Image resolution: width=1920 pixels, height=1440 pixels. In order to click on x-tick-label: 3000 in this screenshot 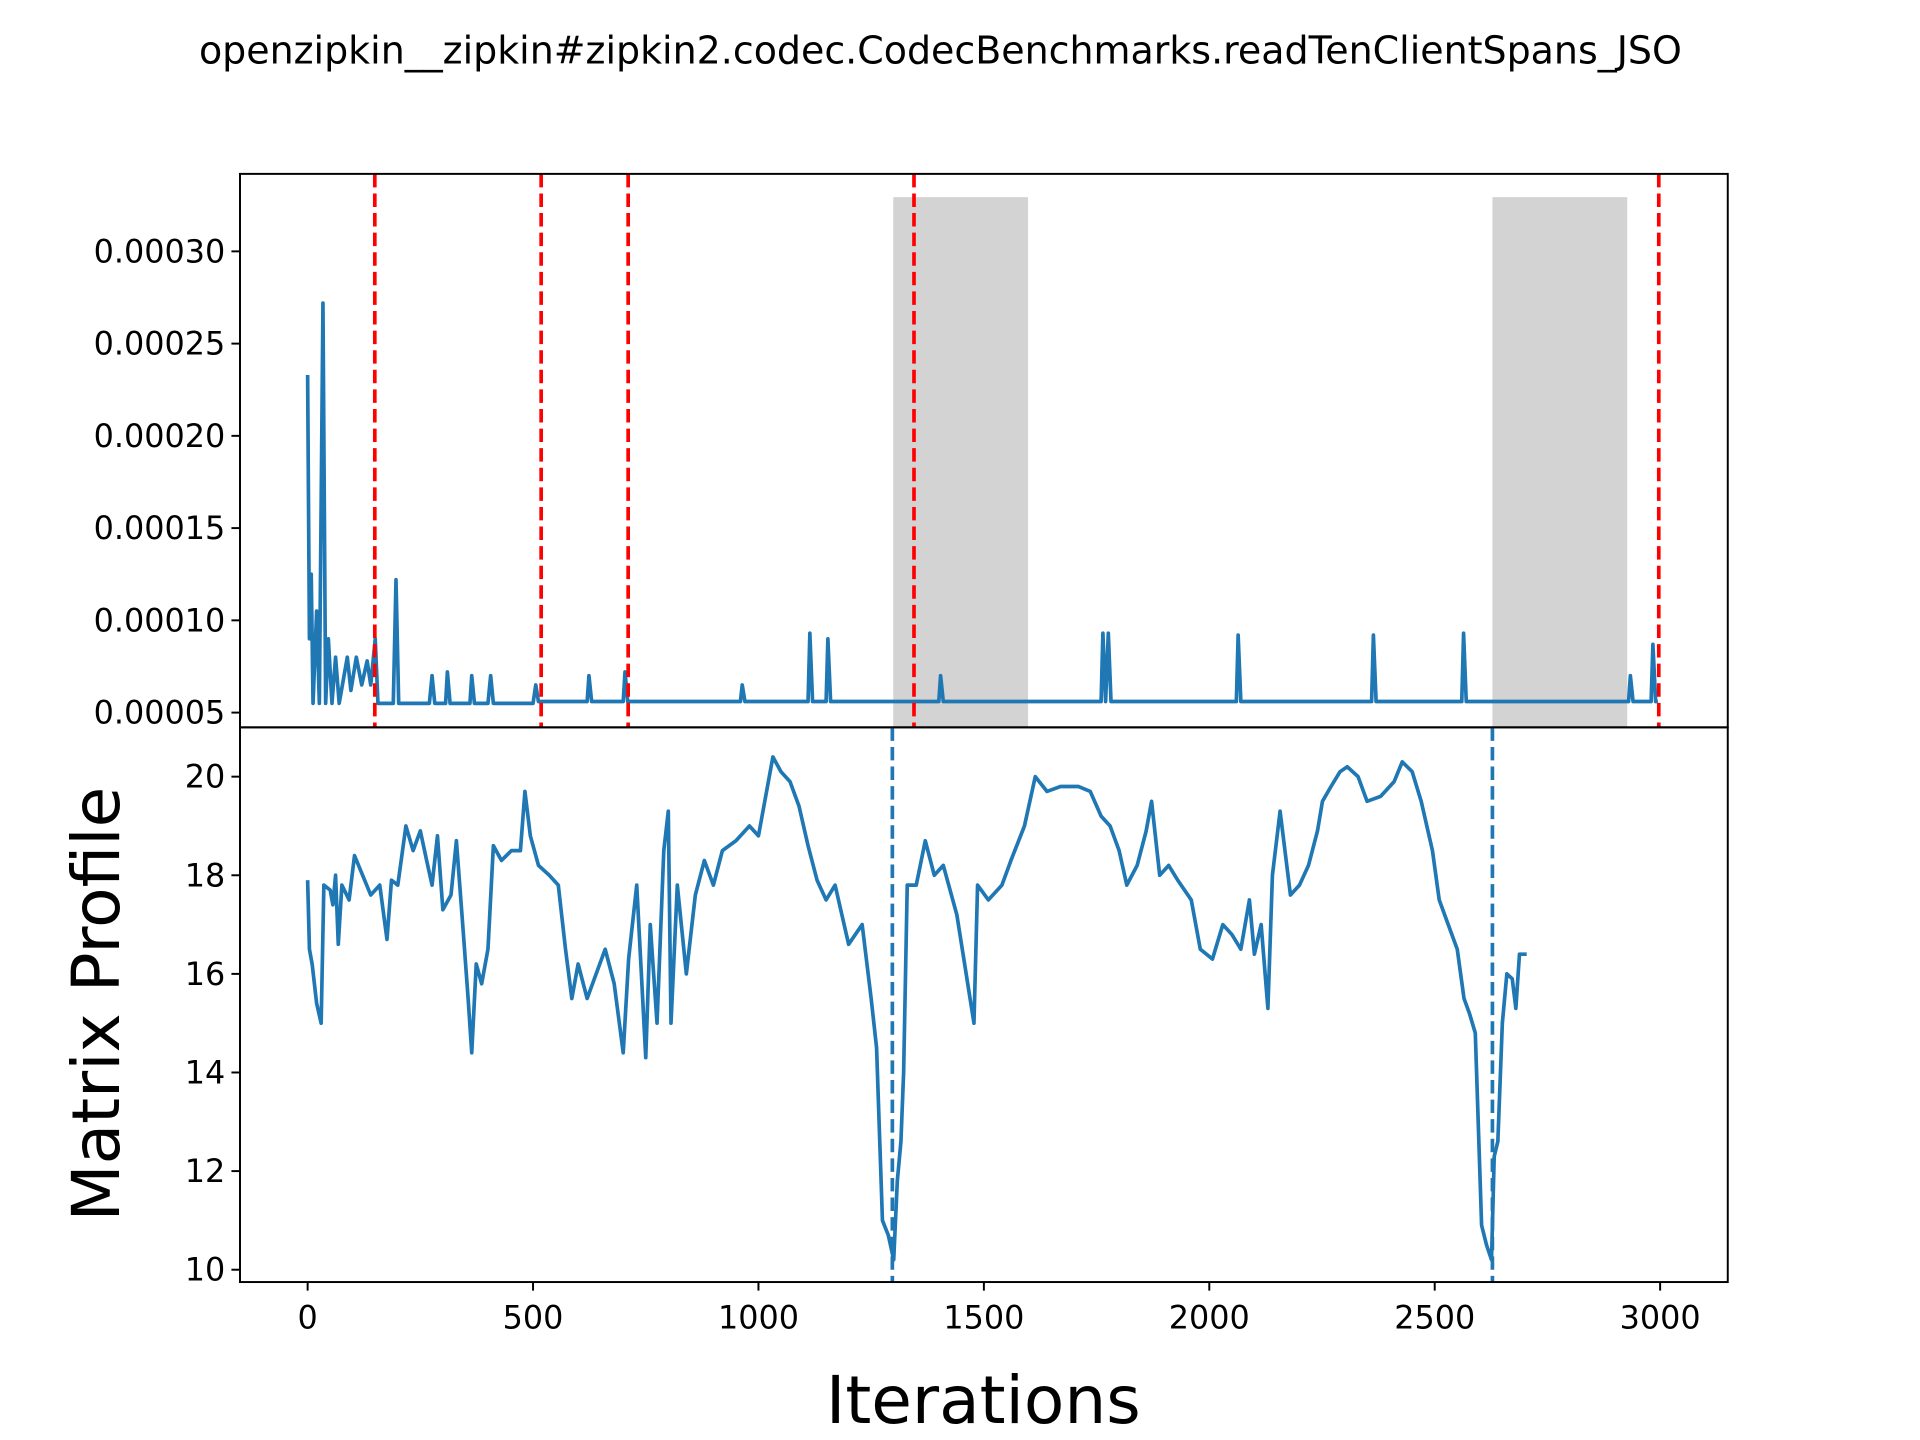, I will do `click(1660, 1318)`.